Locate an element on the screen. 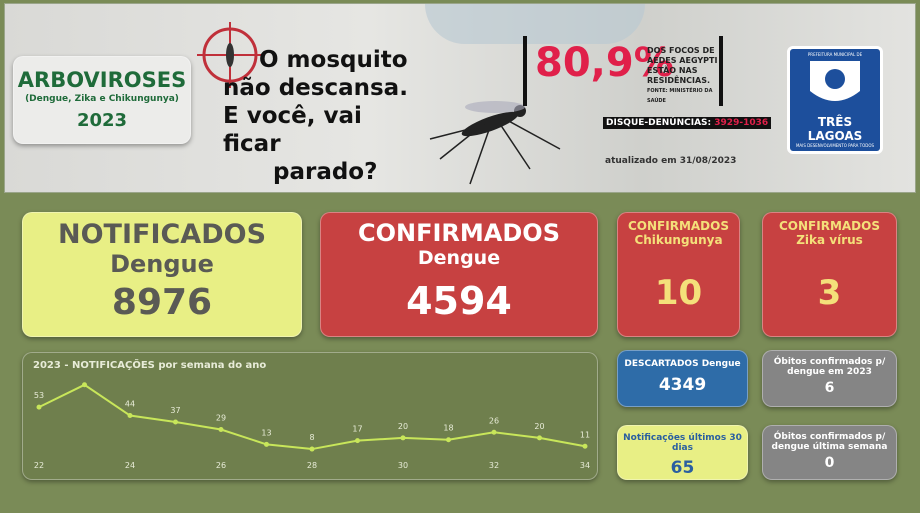  hotline-number: 3929-1036 is located at coordinates (741, 123).